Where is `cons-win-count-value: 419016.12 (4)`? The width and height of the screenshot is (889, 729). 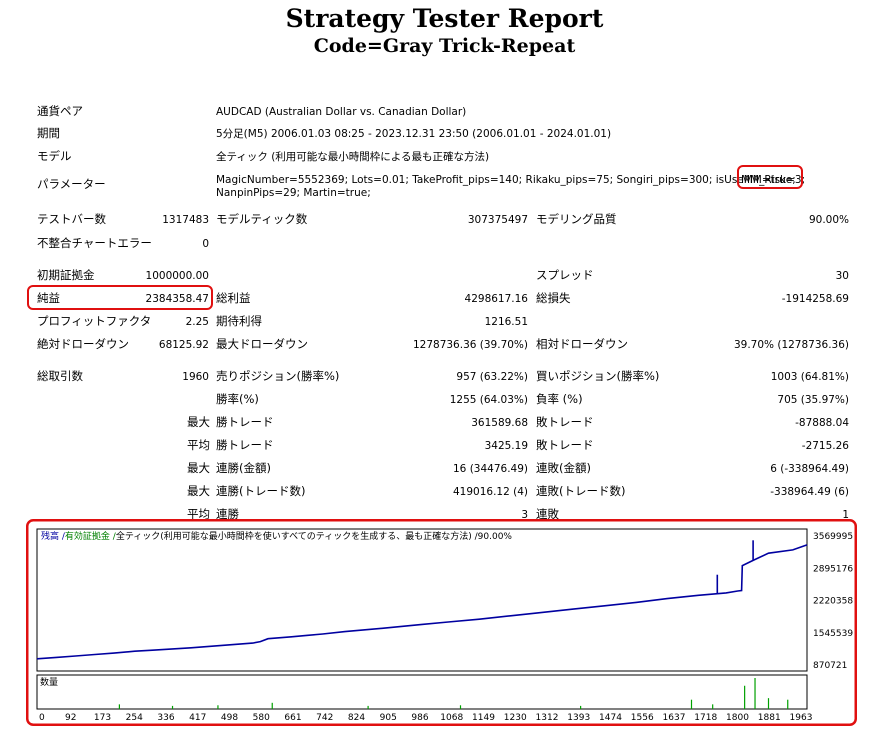 cons-win-count-value: 419016.12 (4) is located at coordinates (490, 492).